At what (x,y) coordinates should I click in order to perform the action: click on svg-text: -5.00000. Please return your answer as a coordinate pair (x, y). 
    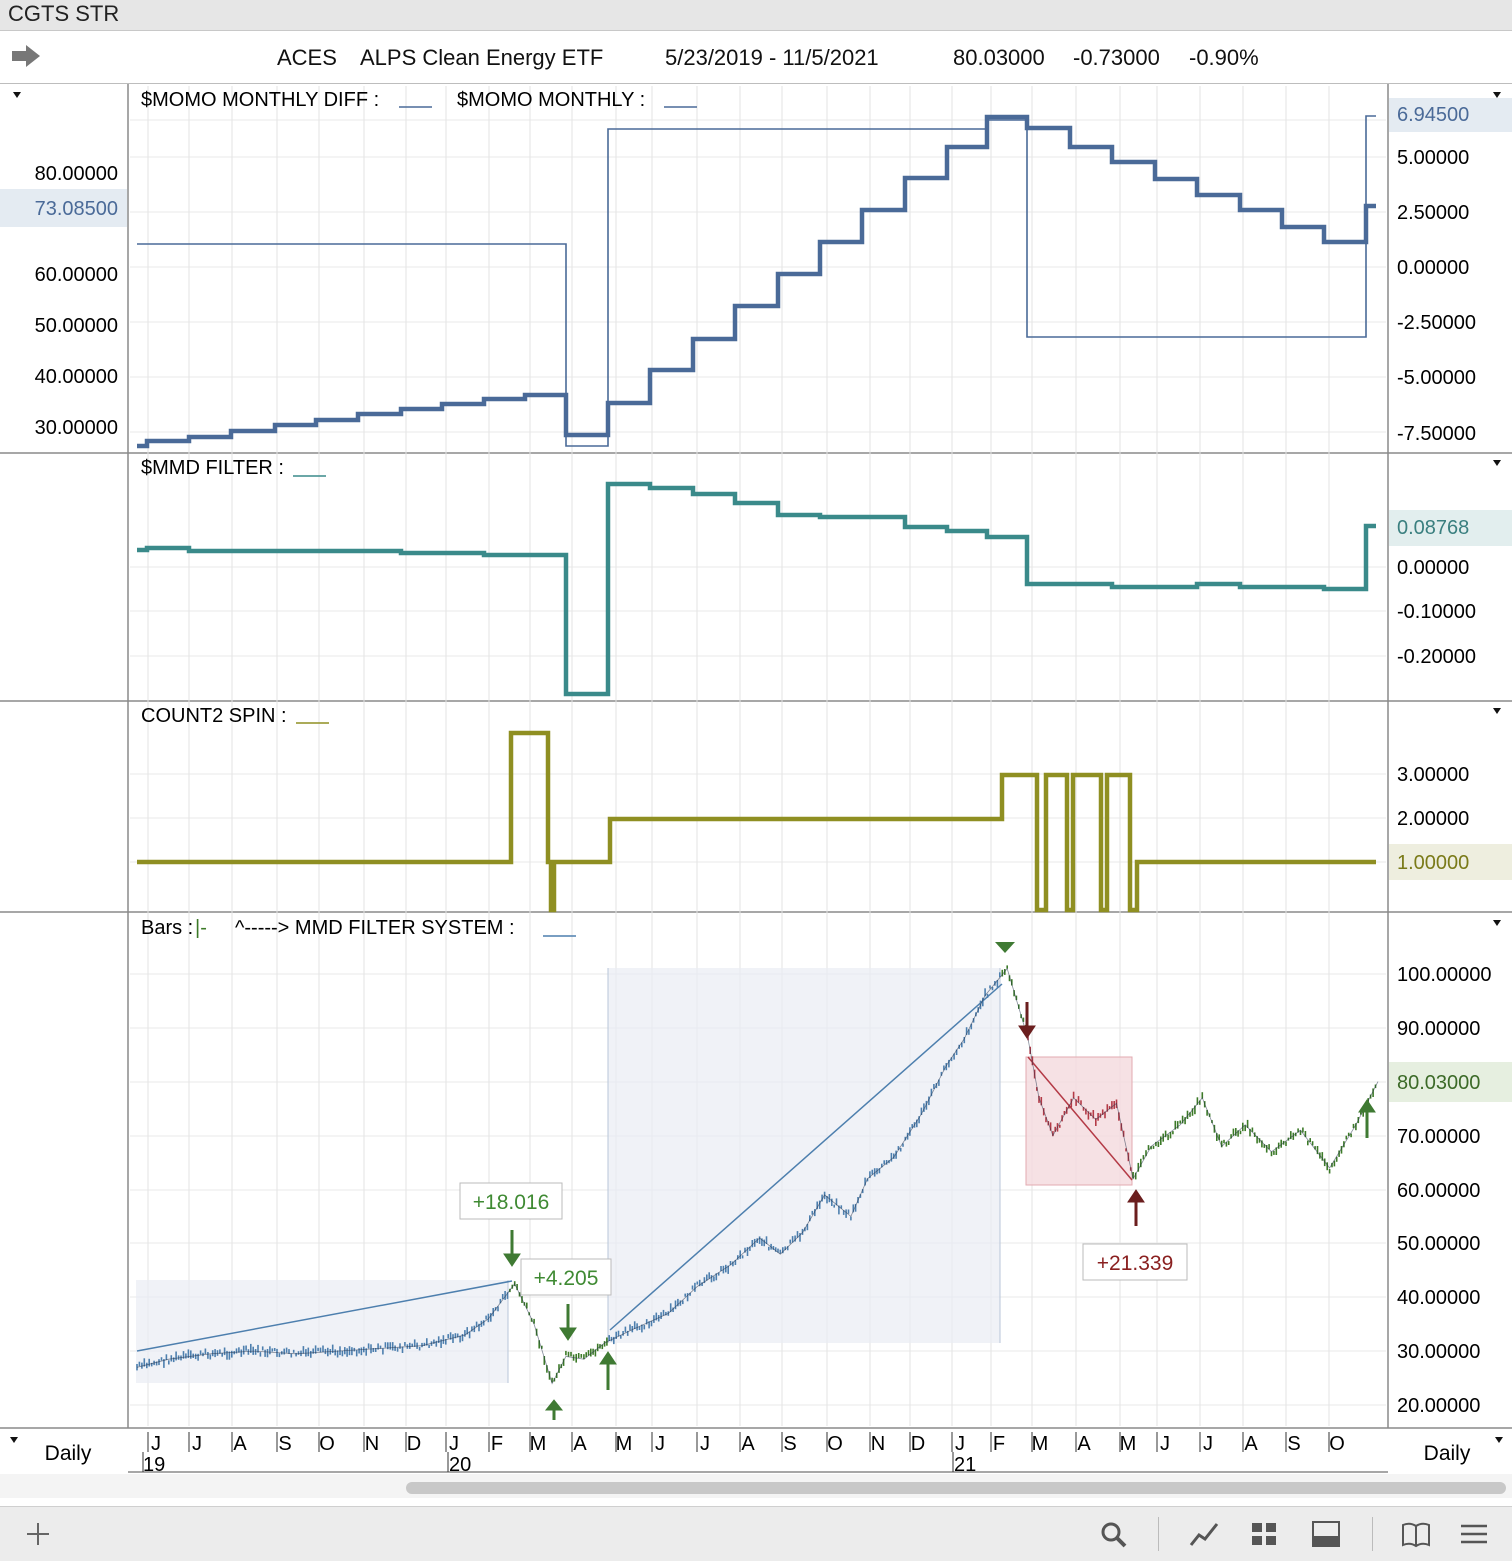
    Looking at the image, I should click on (1436, 378).